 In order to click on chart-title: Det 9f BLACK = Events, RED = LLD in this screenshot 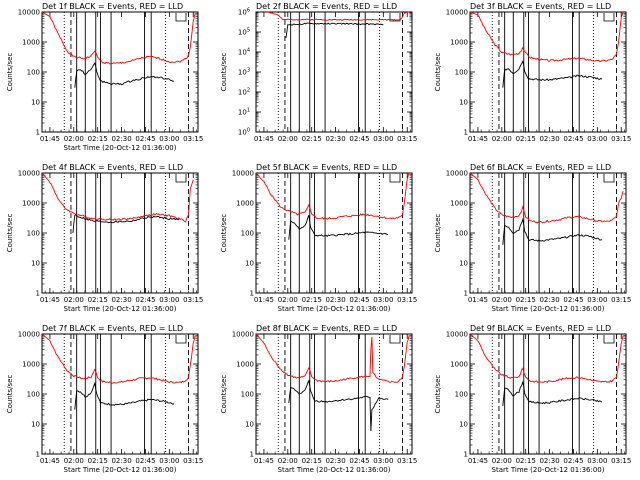, I will do `click(540, 328)`.